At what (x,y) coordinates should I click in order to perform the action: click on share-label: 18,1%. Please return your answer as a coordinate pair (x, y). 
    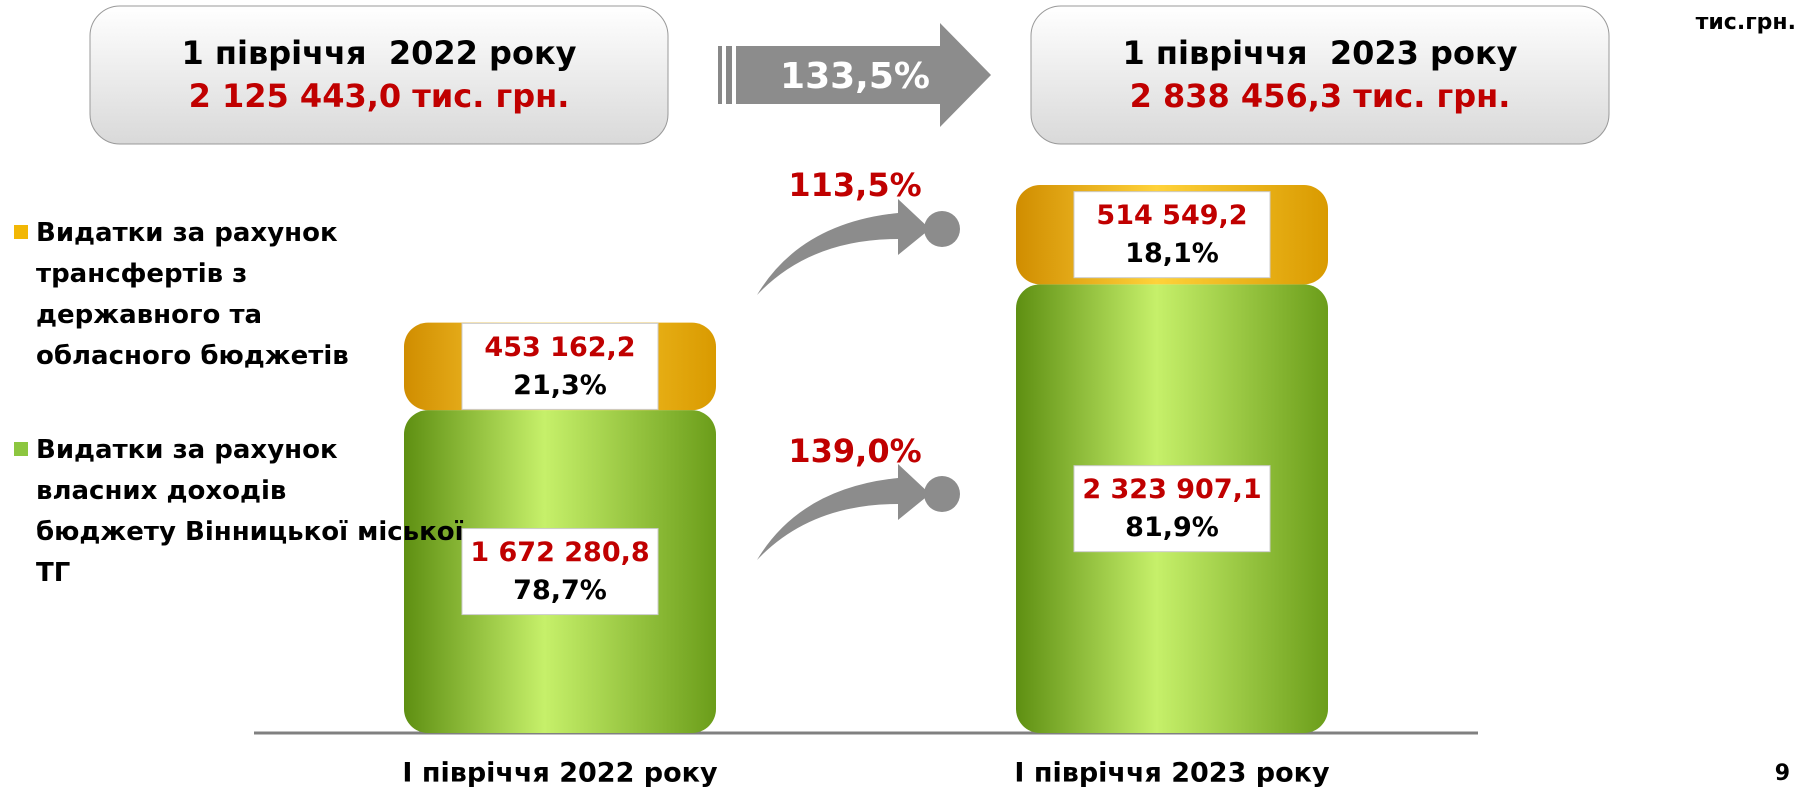
    Looking at the image, I should click on (1172, 253).